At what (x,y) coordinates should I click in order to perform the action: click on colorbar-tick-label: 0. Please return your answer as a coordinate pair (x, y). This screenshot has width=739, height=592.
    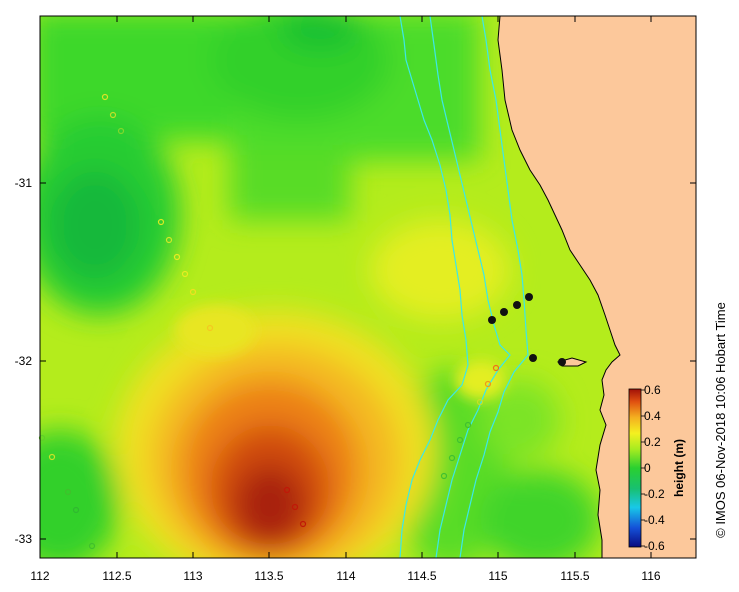
    Looking at the image, I should click on (647, 468).